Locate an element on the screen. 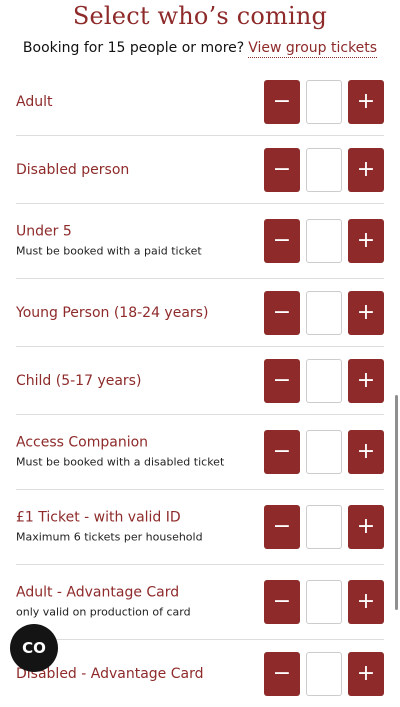 The width and height of the screenshot is (400, 707). ticket-label: Young Person (18-24 years) is located at coordinates (112, 312).